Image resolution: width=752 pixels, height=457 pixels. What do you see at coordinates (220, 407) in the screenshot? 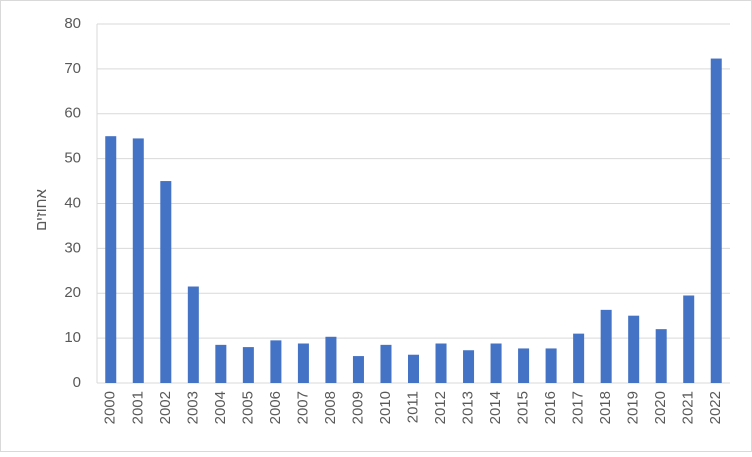
I see `x-tick-label: 2004` at bounding box center [220, 407].